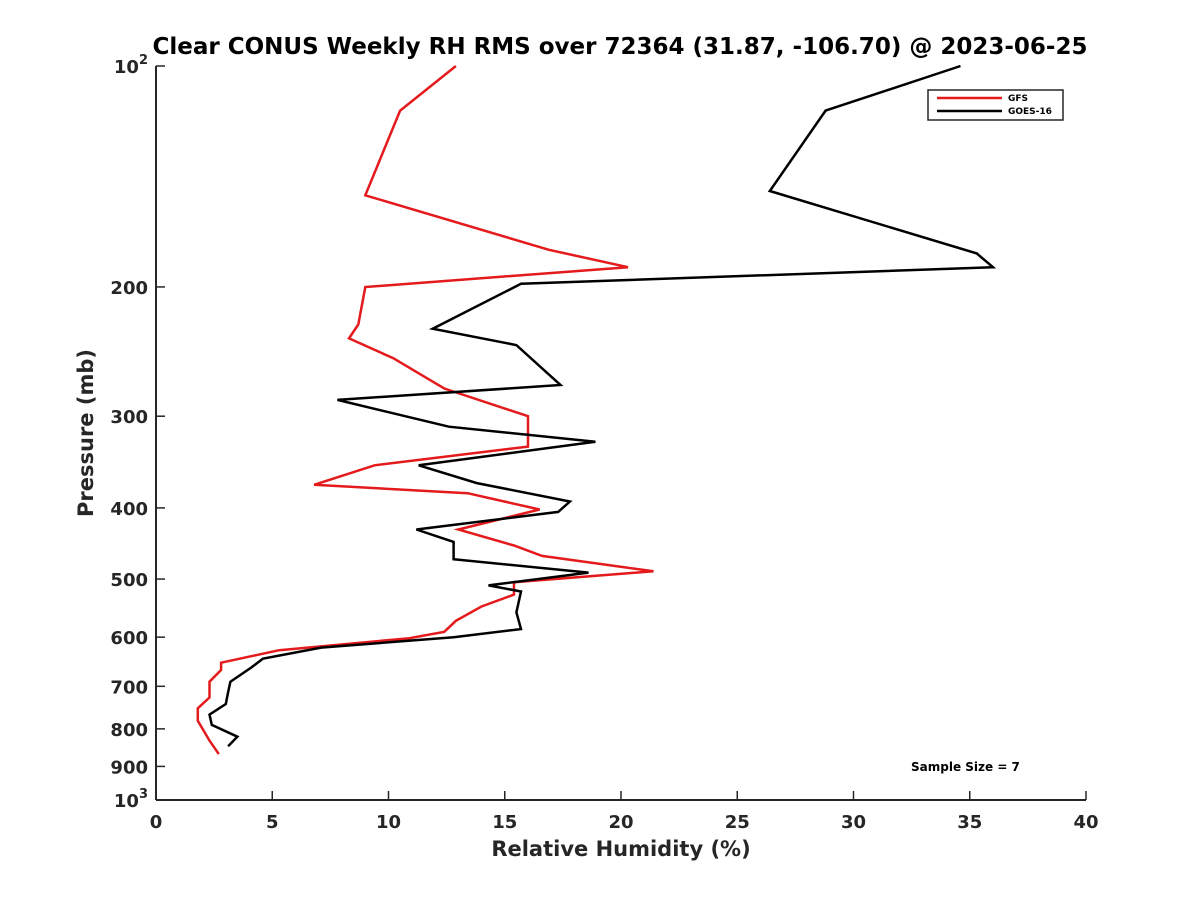 The height and width of the screenshot is (900, 1200). I want to click on x-tick-label: 35, so click(969, 822).